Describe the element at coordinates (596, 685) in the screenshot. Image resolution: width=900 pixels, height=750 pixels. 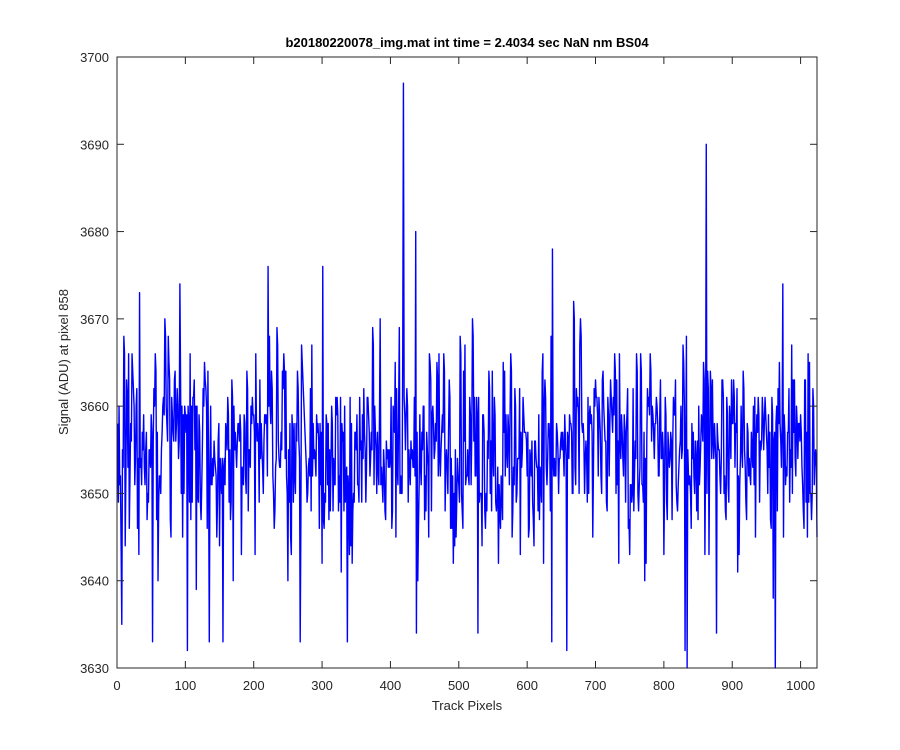
I see `x-tick-label: 700` at that location.